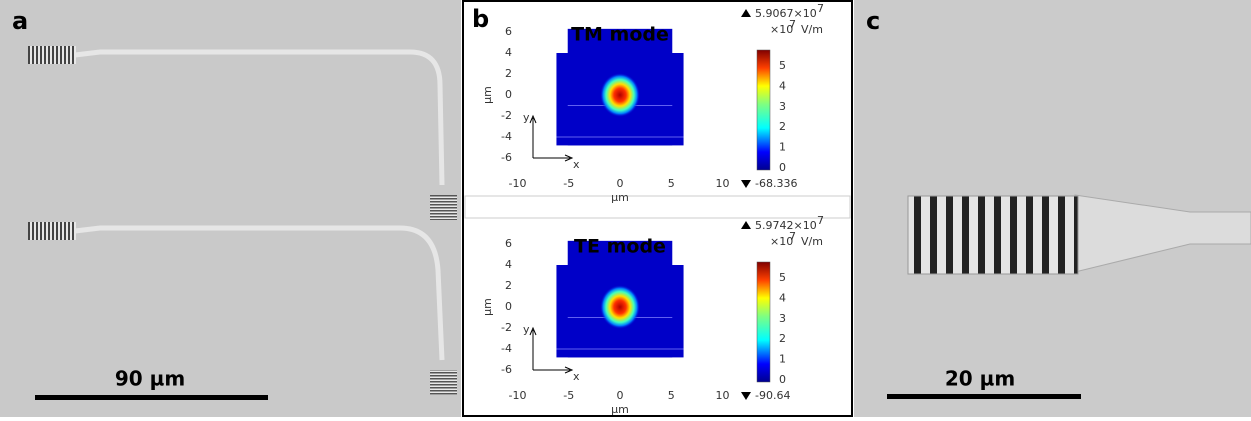  What do you see at coordinates (480, 19) in the screenshot?
I see `panel-label: b` at bounding box center [480, 19].